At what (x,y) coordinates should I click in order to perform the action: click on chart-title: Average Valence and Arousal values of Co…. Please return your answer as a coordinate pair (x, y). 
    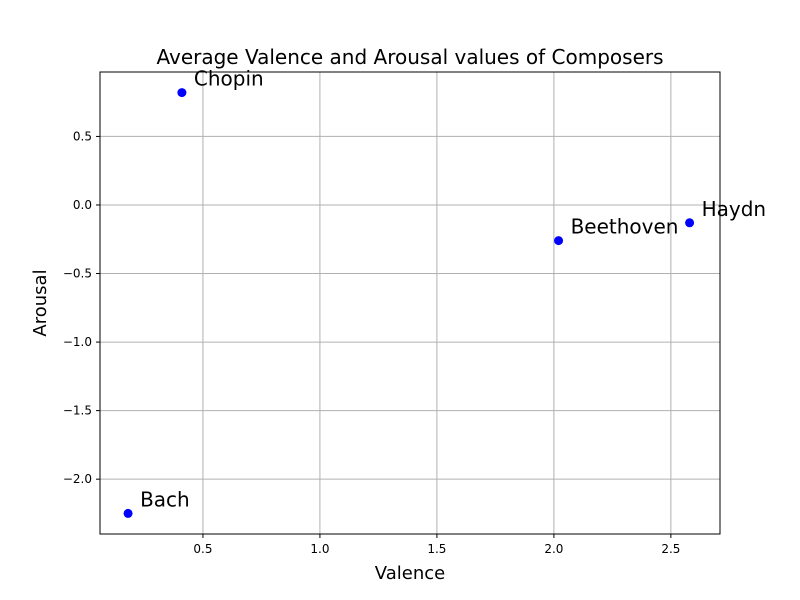
    Looking at the image, I should click on (409, 57).